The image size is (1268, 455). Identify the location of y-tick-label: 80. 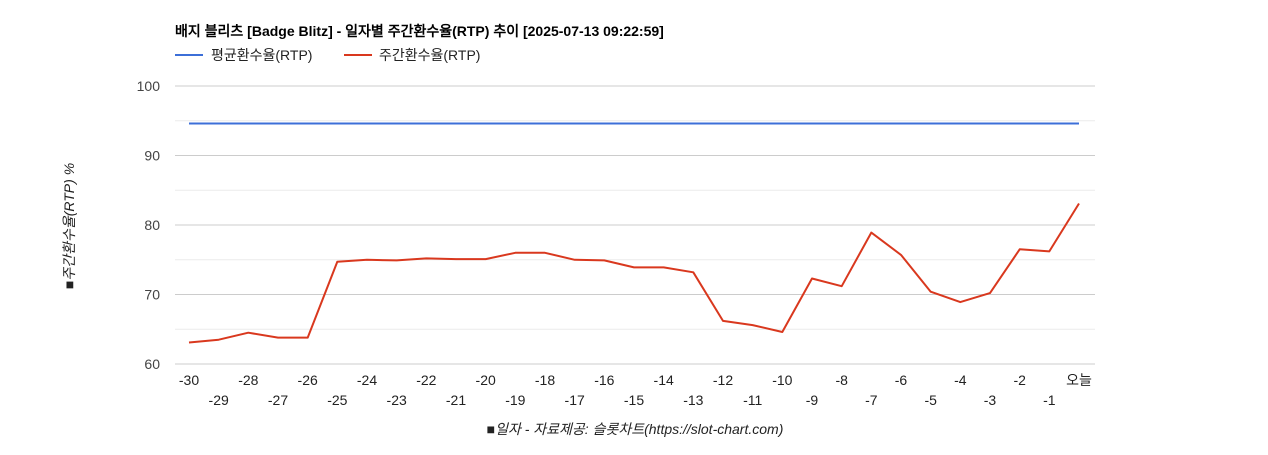
(152, 225).